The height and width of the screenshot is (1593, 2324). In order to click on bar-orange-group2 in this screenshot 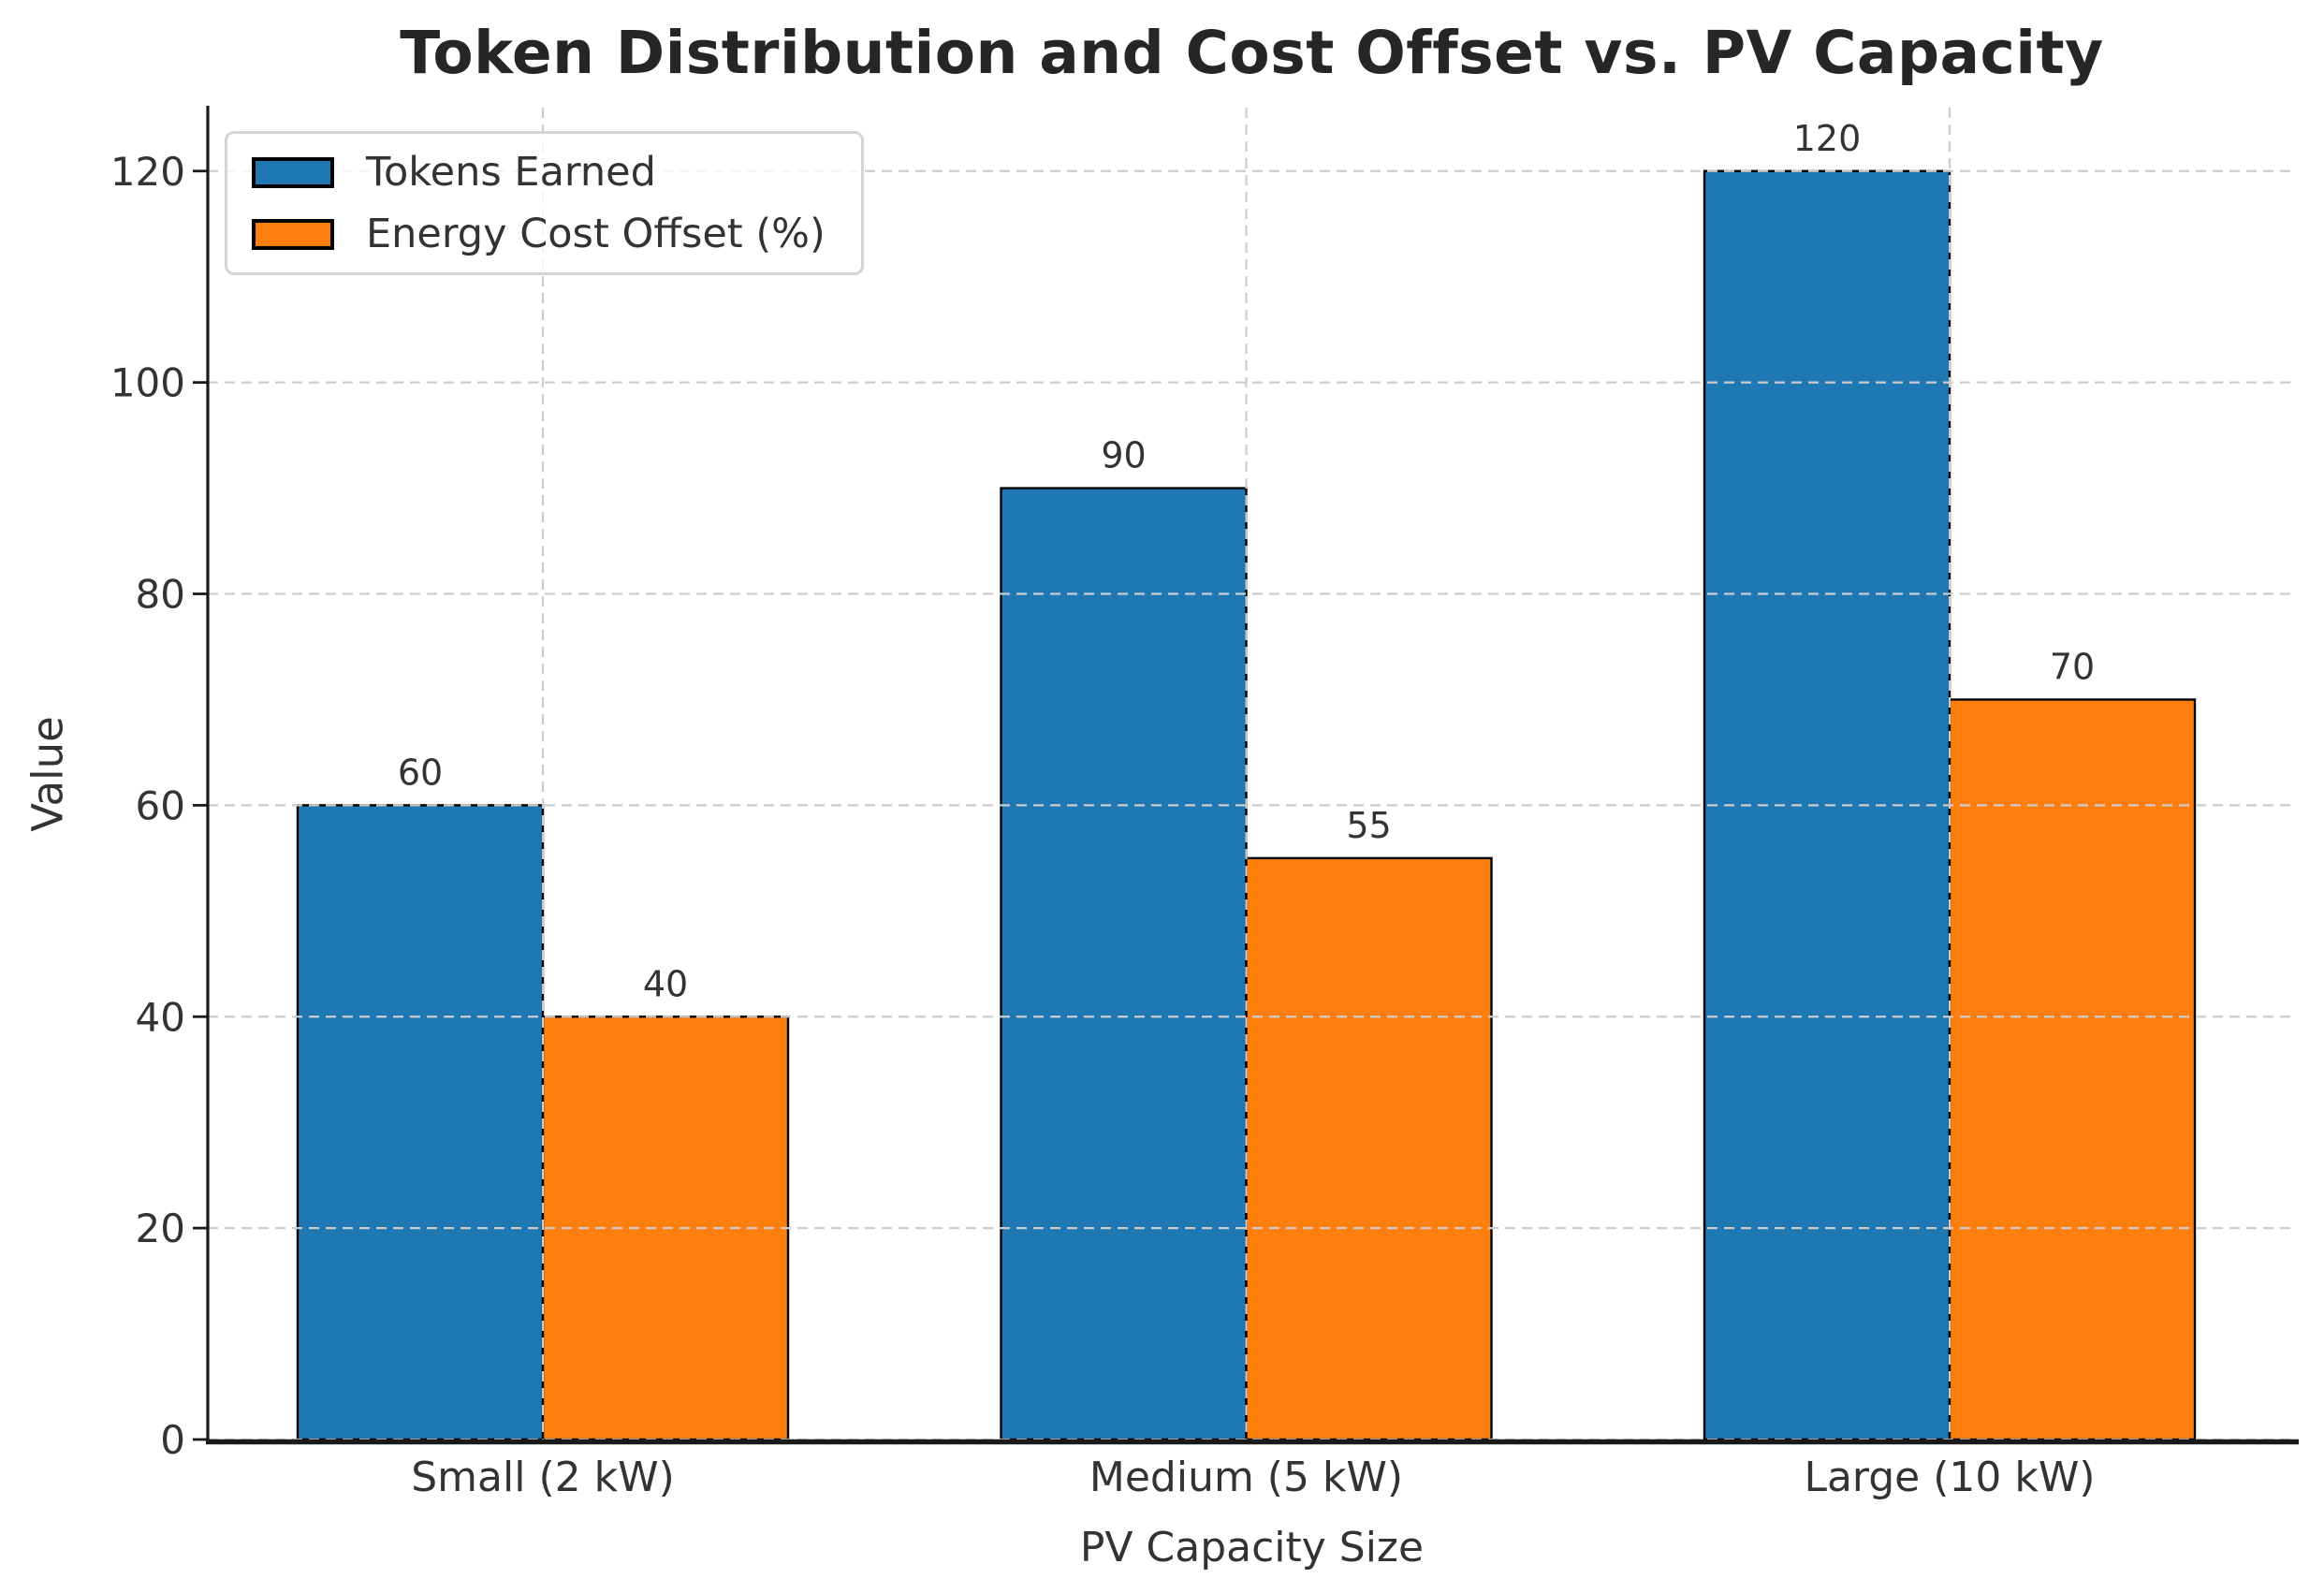, I will do `click(1369, 1148)`.